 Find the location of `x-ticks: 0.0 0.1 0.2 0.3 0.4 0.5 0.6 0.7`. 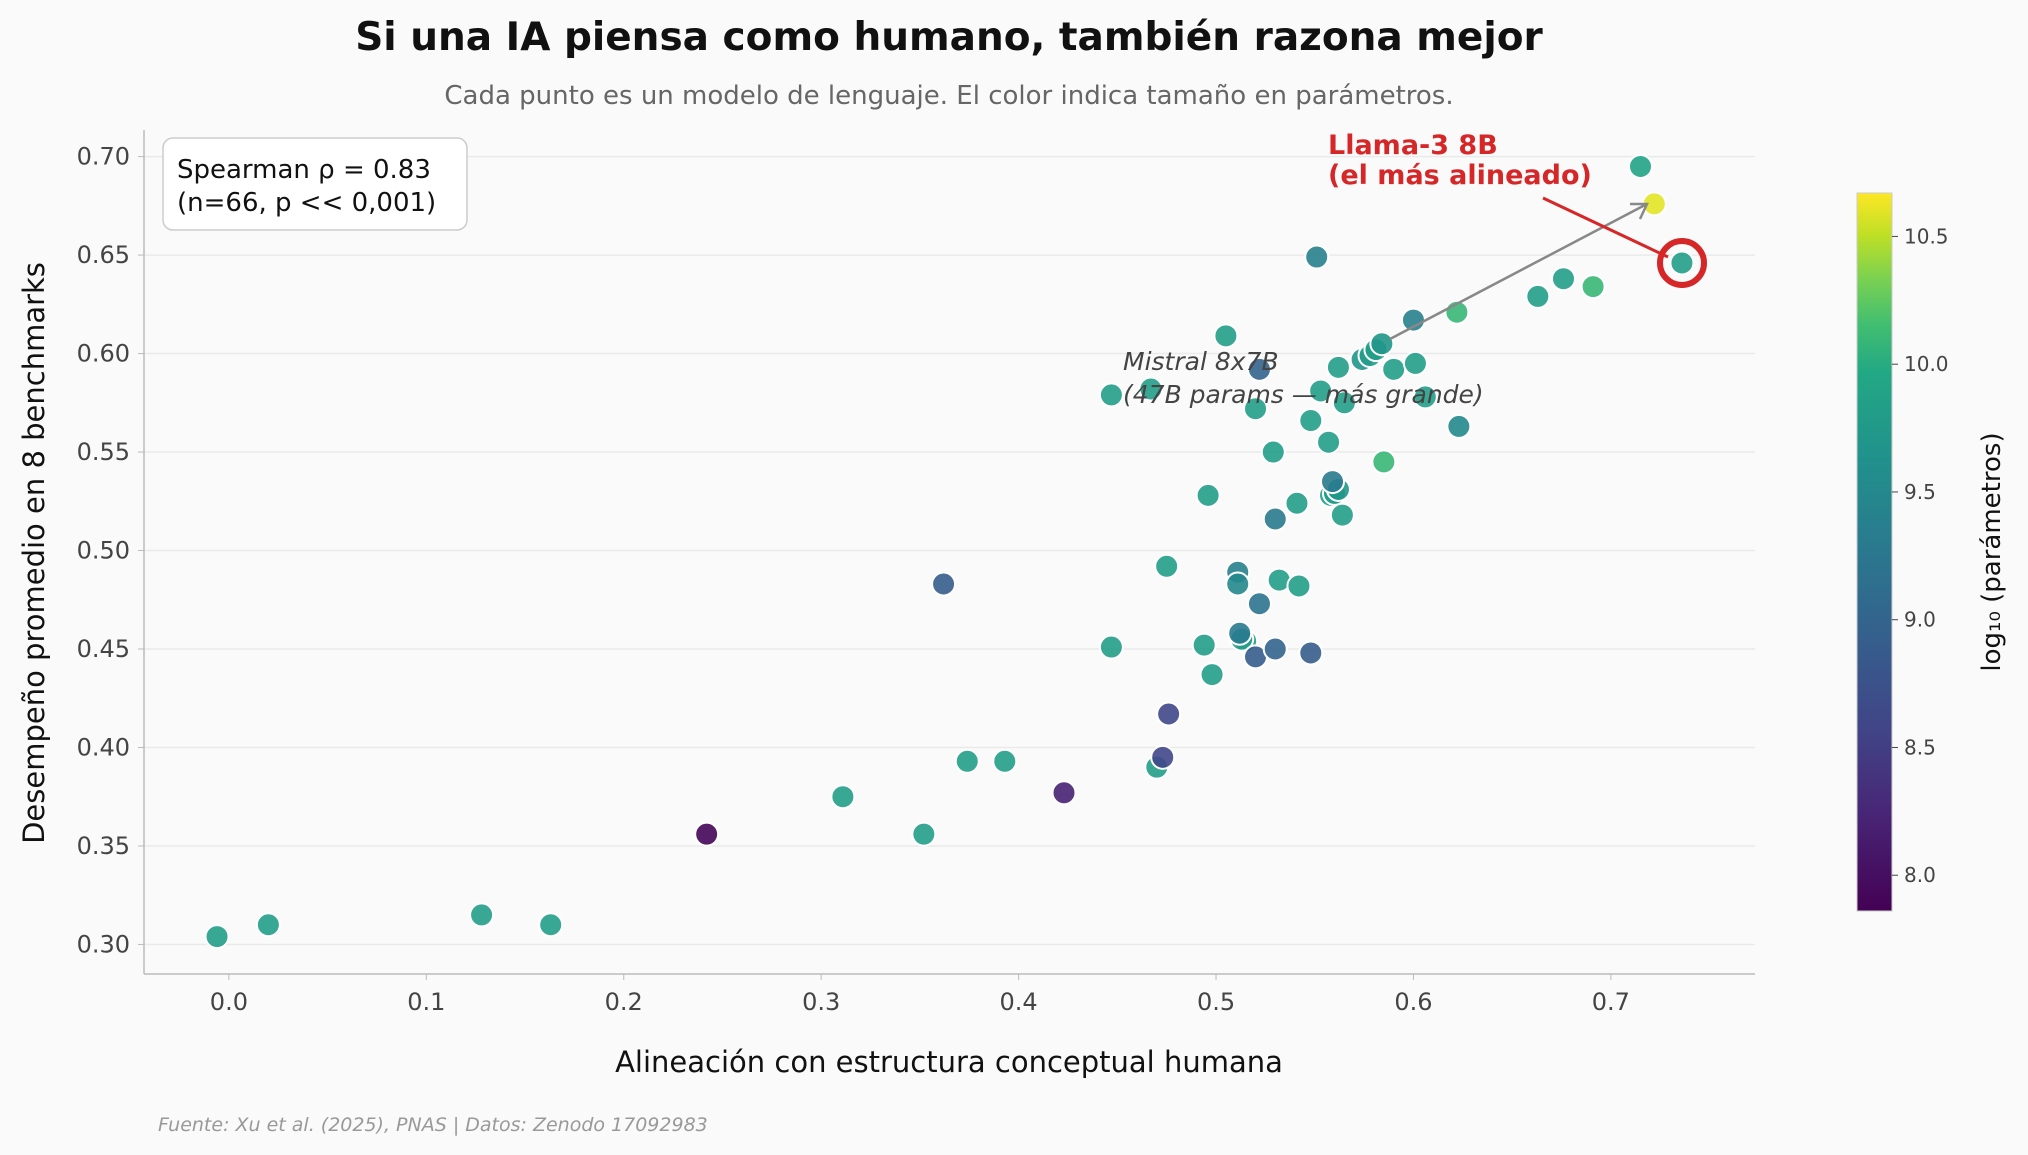

x-ticks: 0.0 0.1 0.2 0.3 0.4 0.5 0.6 0.7 is located at coordinates (920, 995).